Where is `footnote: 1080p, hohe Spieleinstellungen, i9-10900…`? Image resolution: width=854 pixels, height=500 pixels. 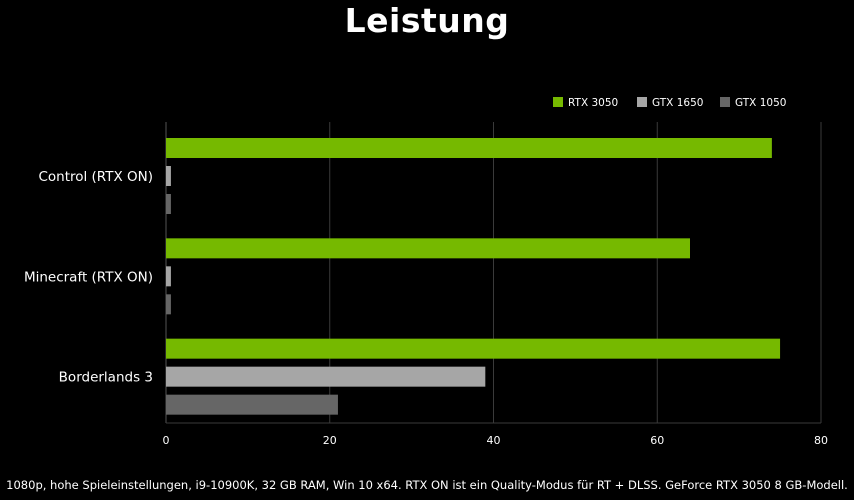
footnote: 1080p, hohe Spieleinstellungen, i9-10900… is located at coordinates (427, 485).